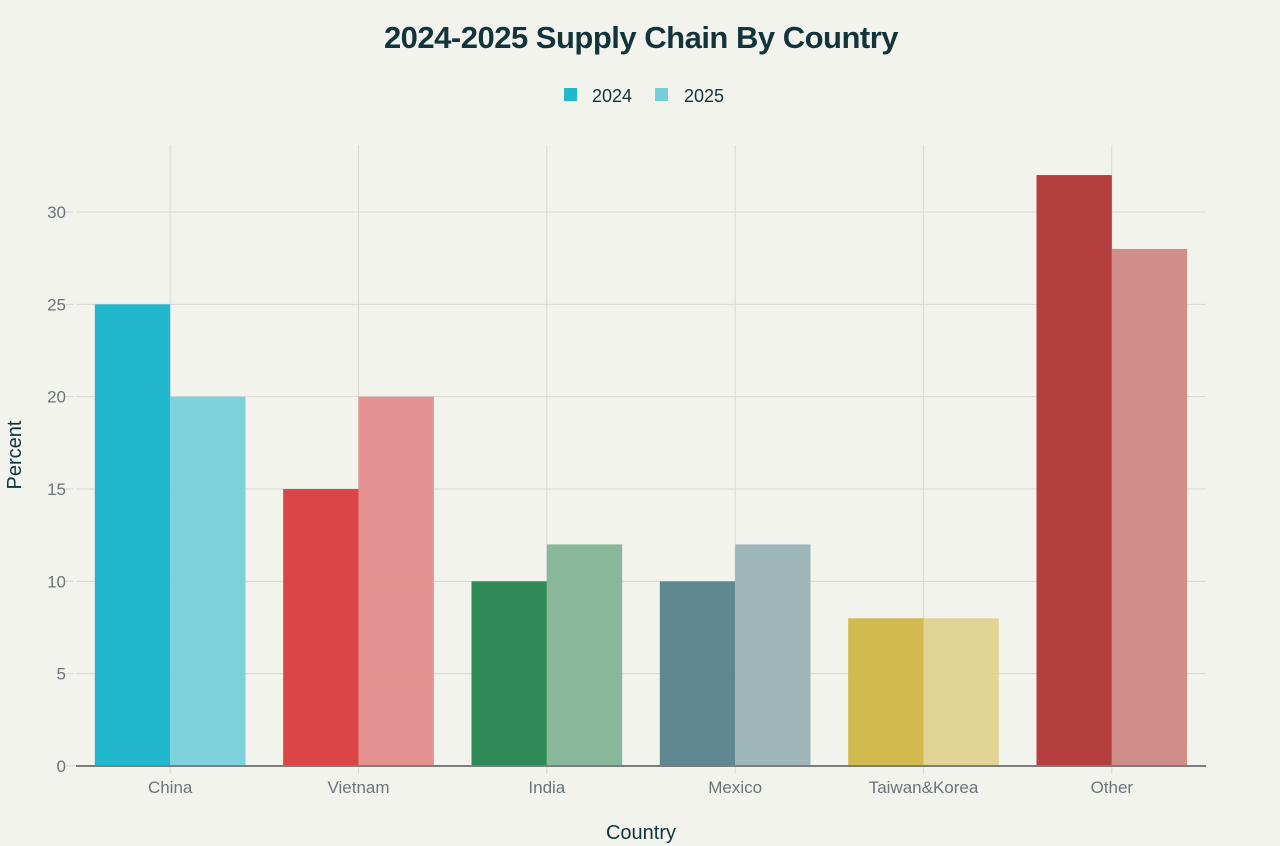 The height and width of the screenshot is (846, 1280). What do you see at coordinates (697, 673) in the screenshot?
I see `bar-2024-mexico` at bounding box center [697, 673].